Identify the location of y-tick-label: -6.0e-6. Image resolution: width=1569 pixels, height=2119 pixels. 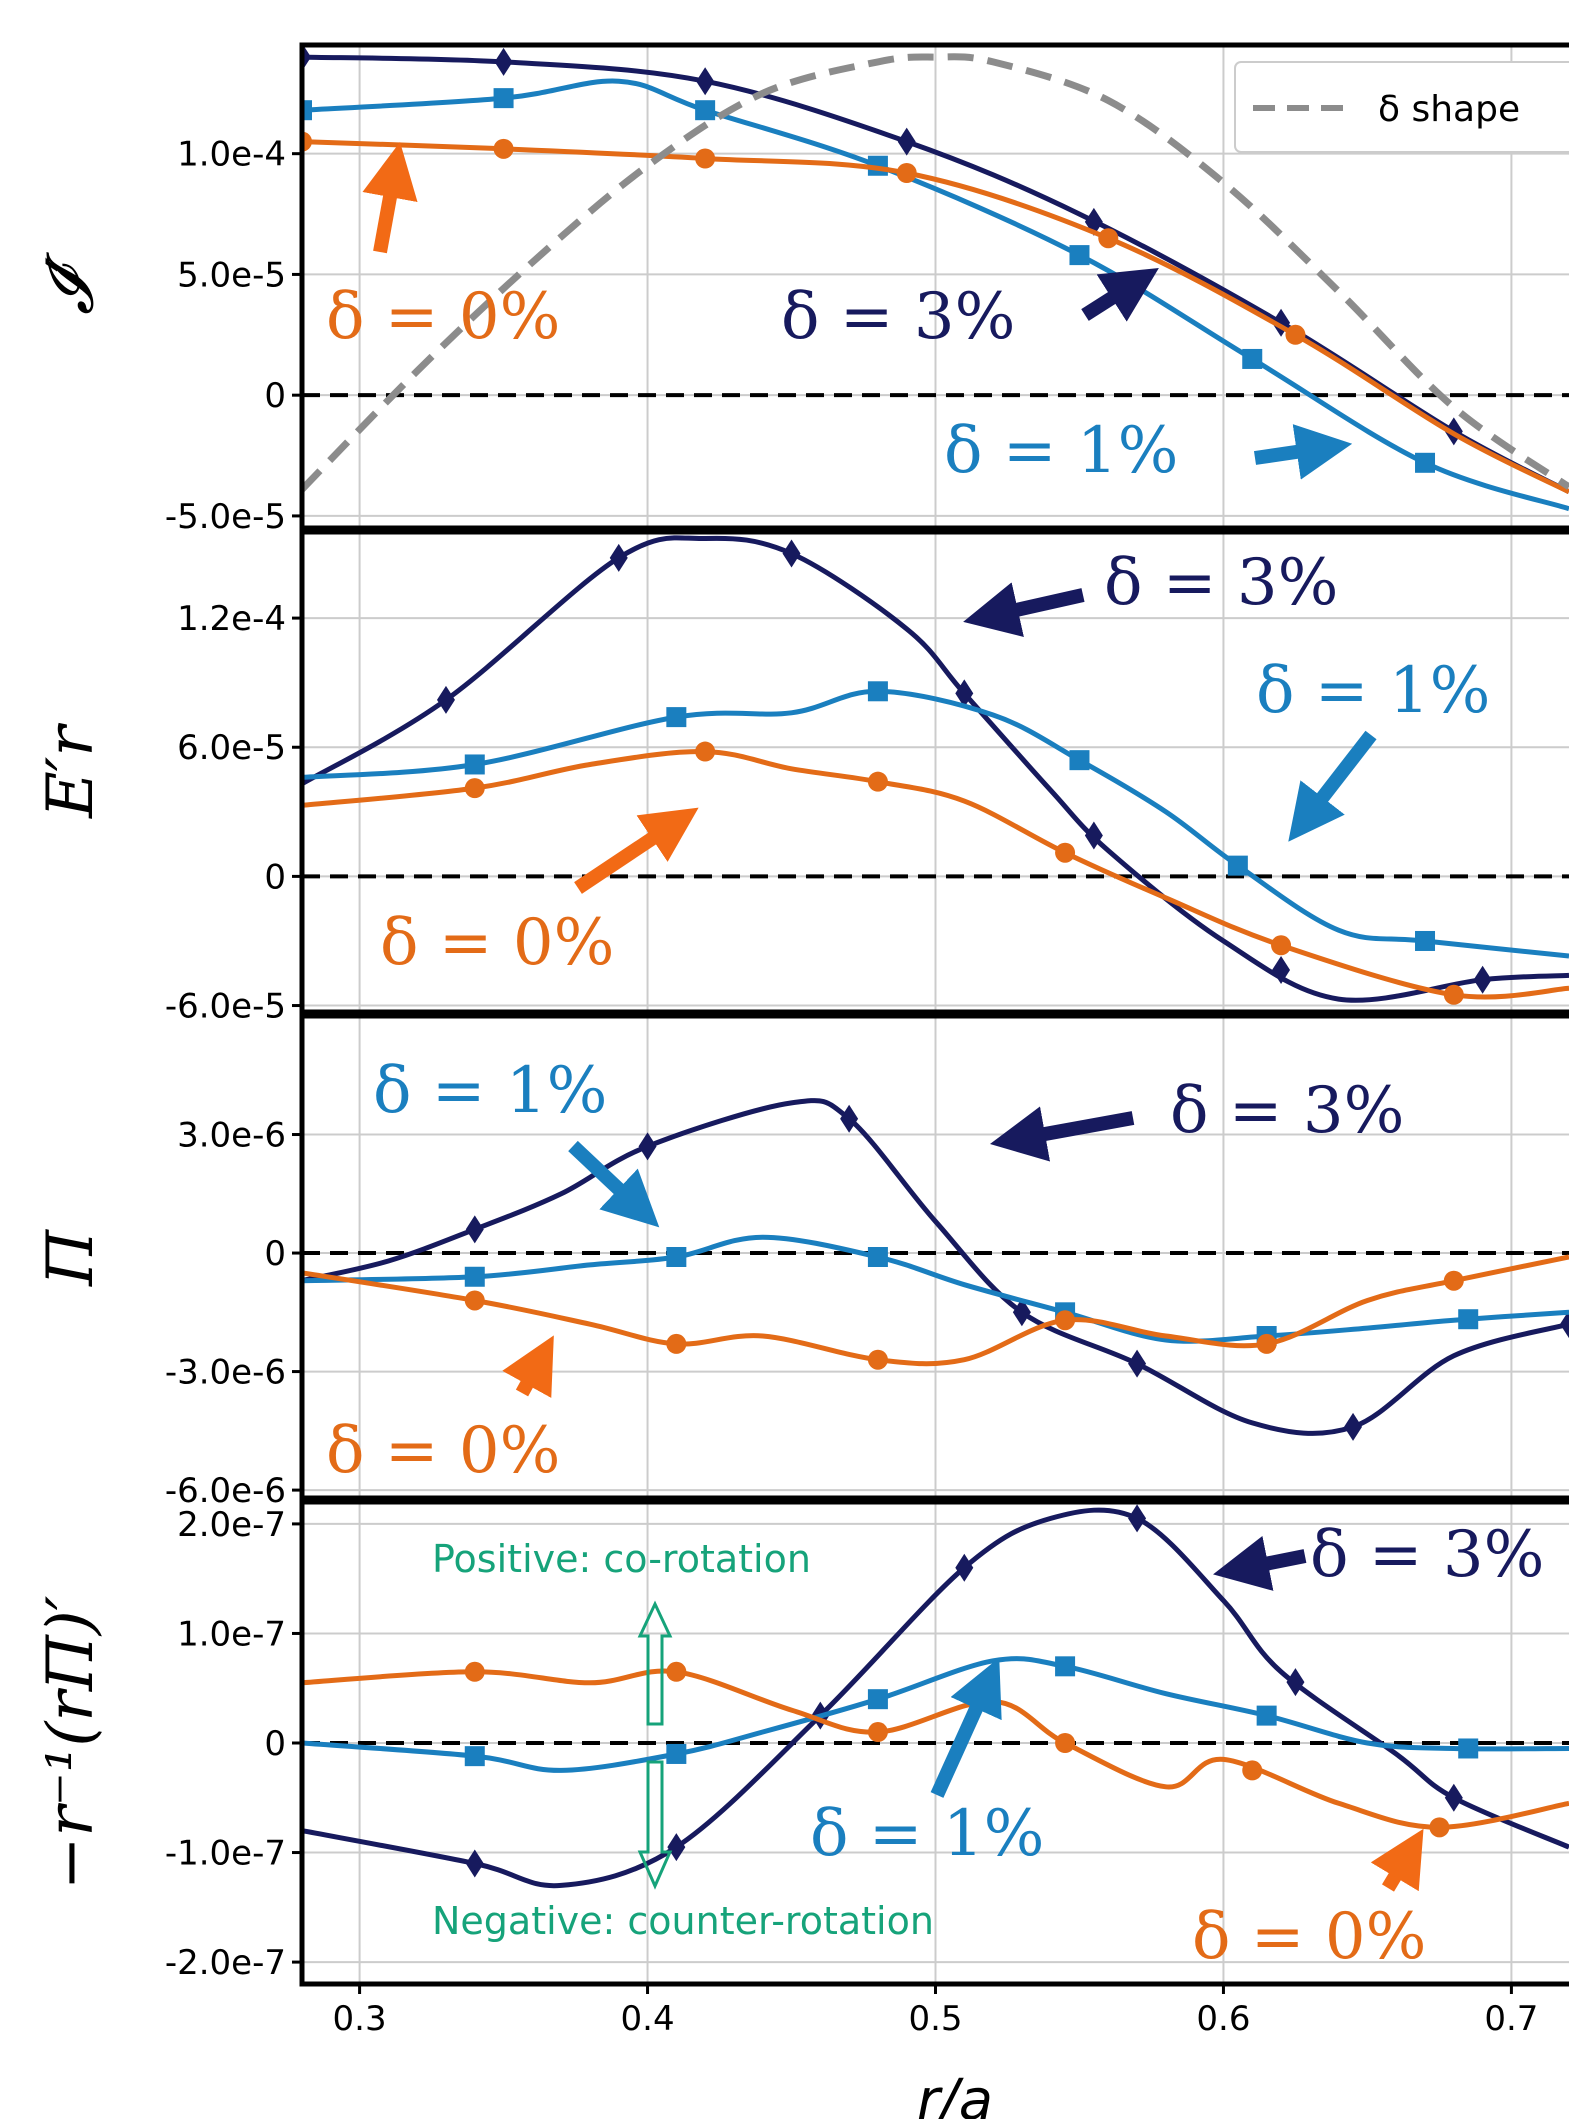
(225, 1491).